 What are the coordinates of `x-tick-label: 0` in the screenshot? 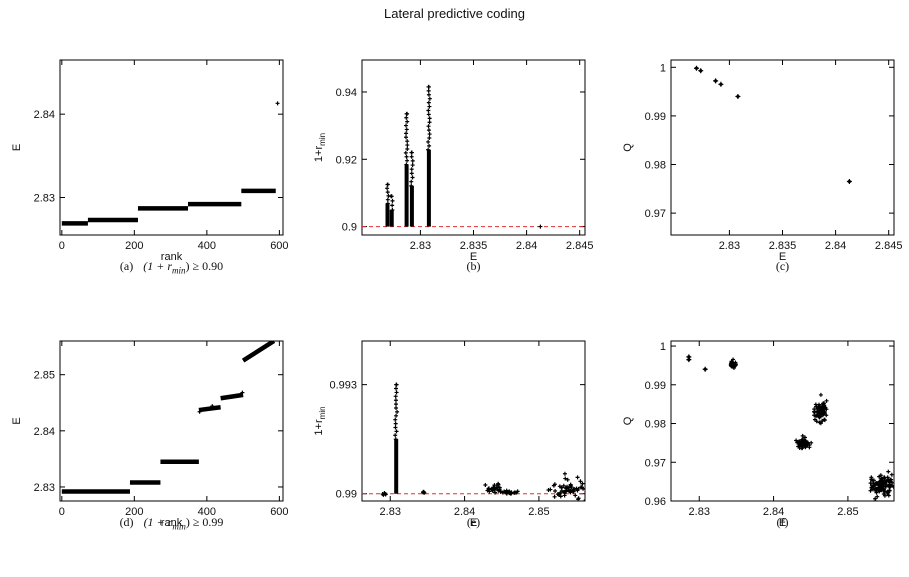 It's located at (62, 246).